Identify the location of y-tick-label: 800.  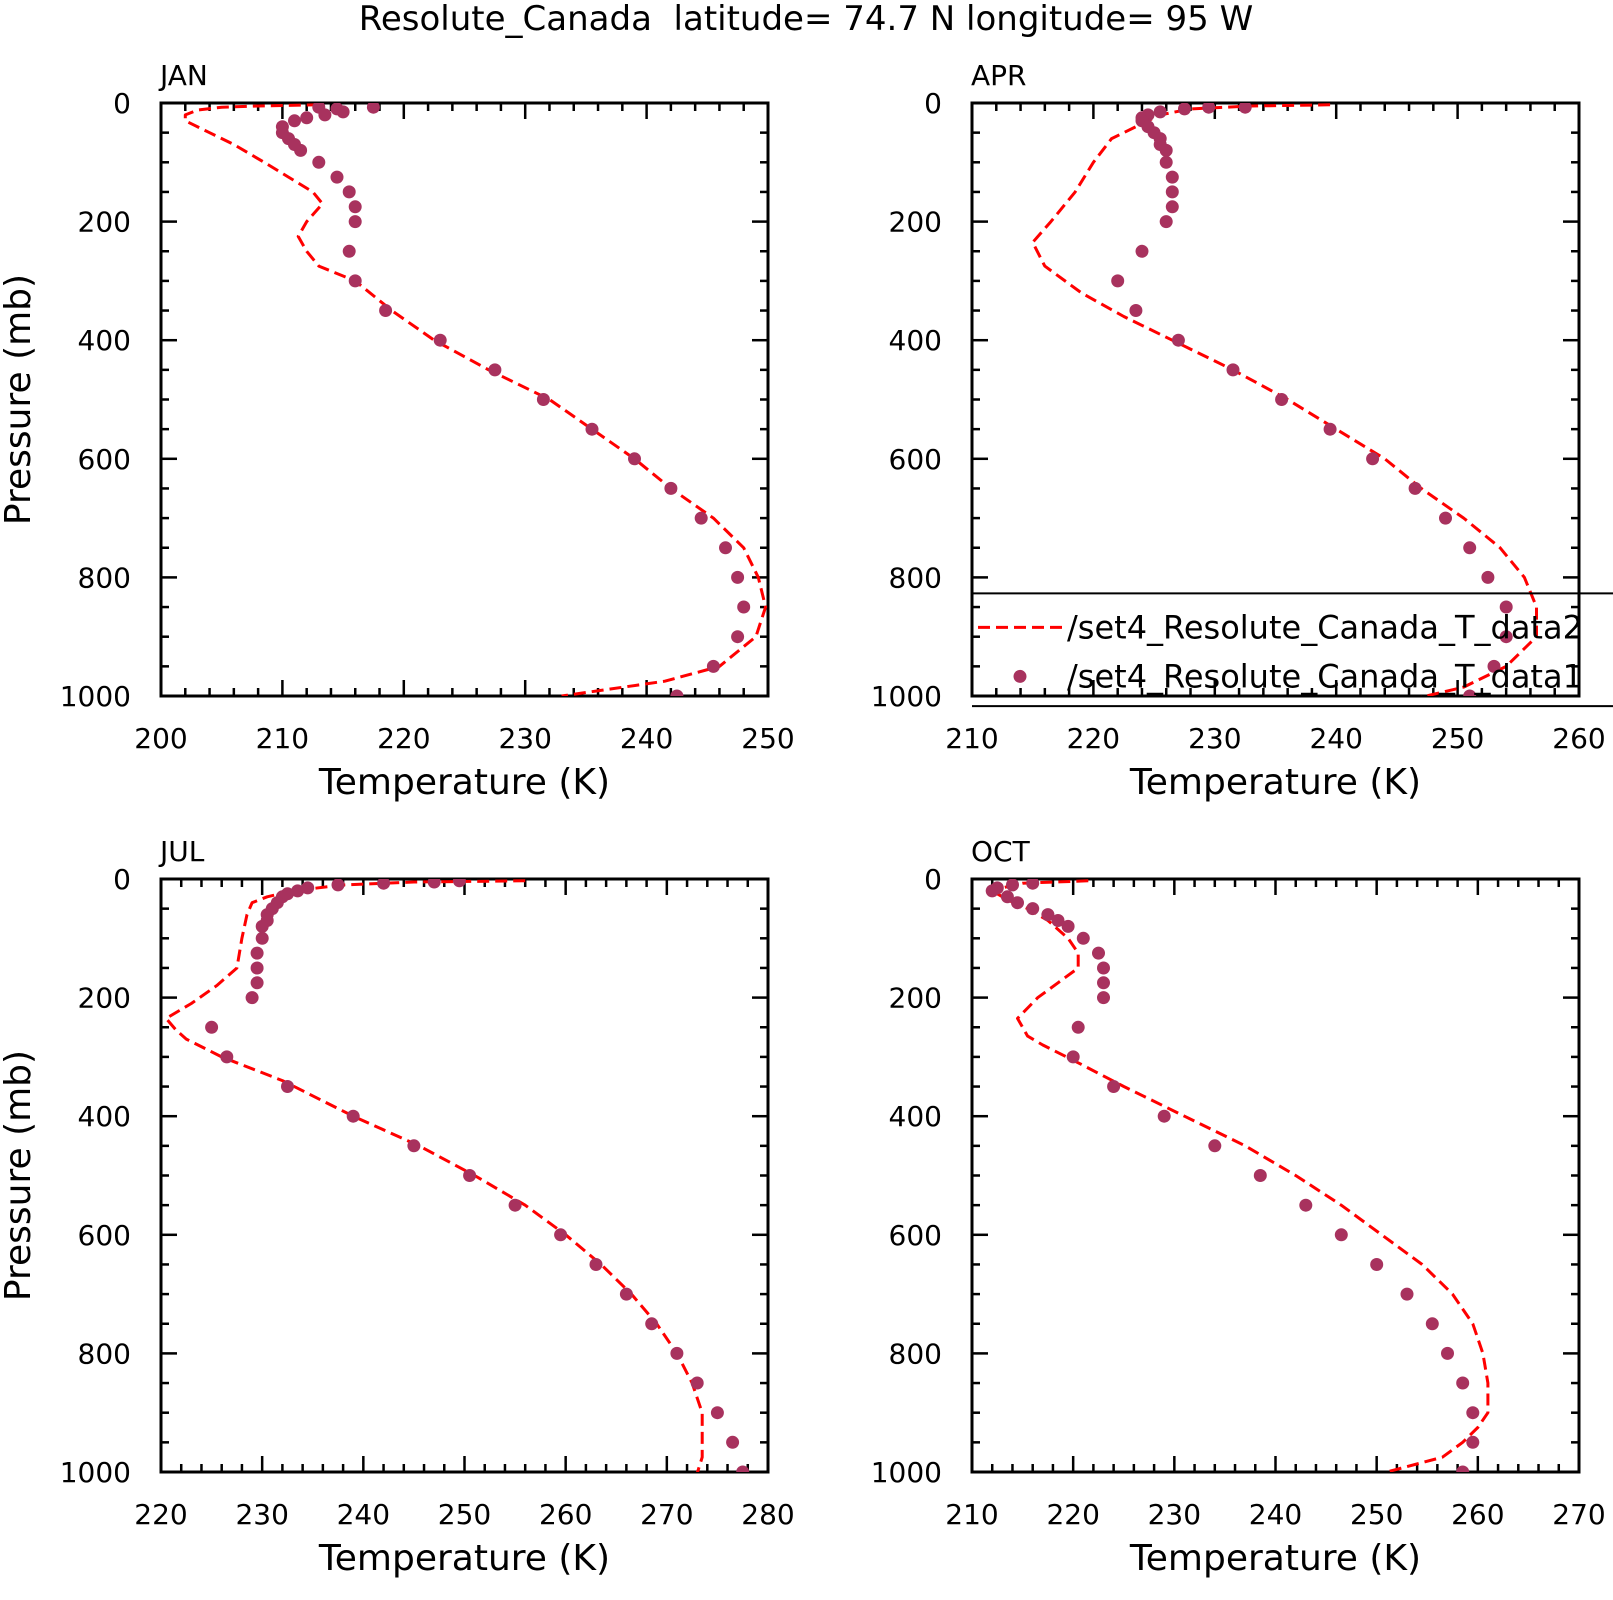
(915, 1353).